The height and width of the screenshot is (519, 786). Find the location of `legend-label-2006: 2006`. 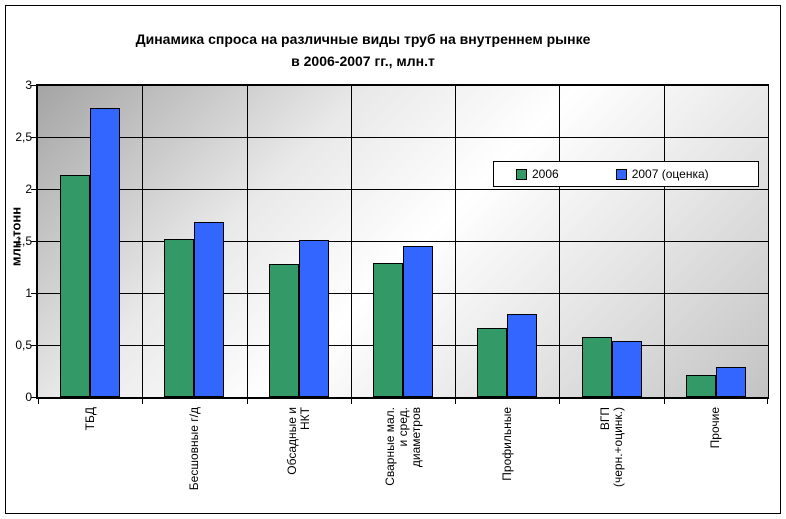

legend-label-2006: 2006 is located at coordinates (545, 174).